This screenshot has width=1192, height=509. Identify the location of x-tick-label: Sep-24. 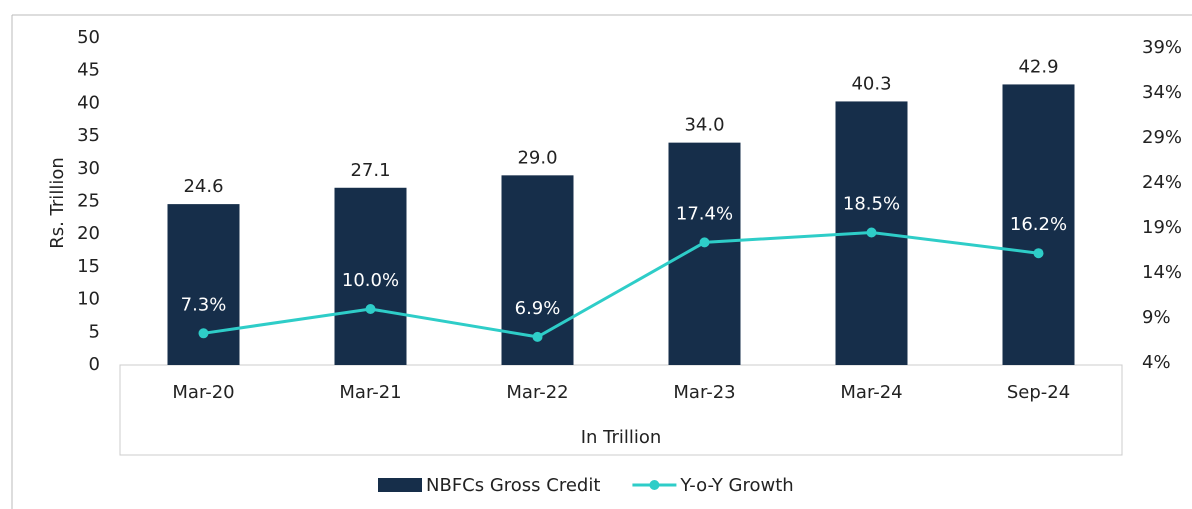
(1038, 392).